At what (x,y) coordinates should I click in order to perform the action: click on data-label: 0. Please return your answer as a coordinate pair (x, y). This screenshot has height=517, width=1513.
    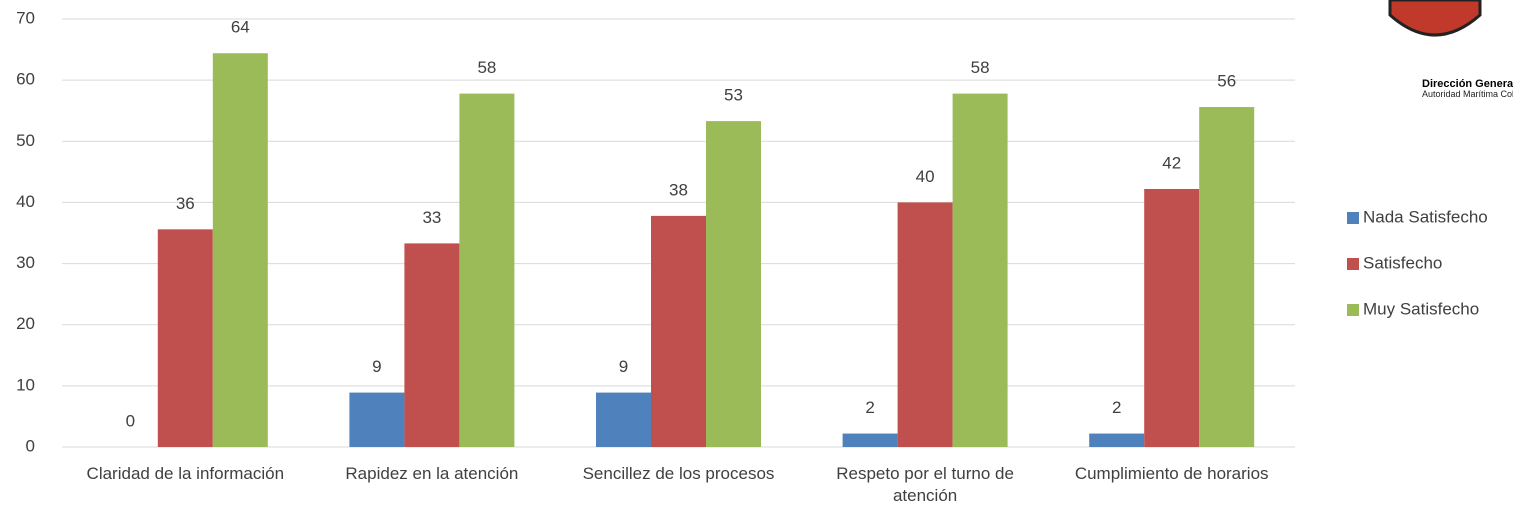
    Looking at the image, I should click on (130, 420).